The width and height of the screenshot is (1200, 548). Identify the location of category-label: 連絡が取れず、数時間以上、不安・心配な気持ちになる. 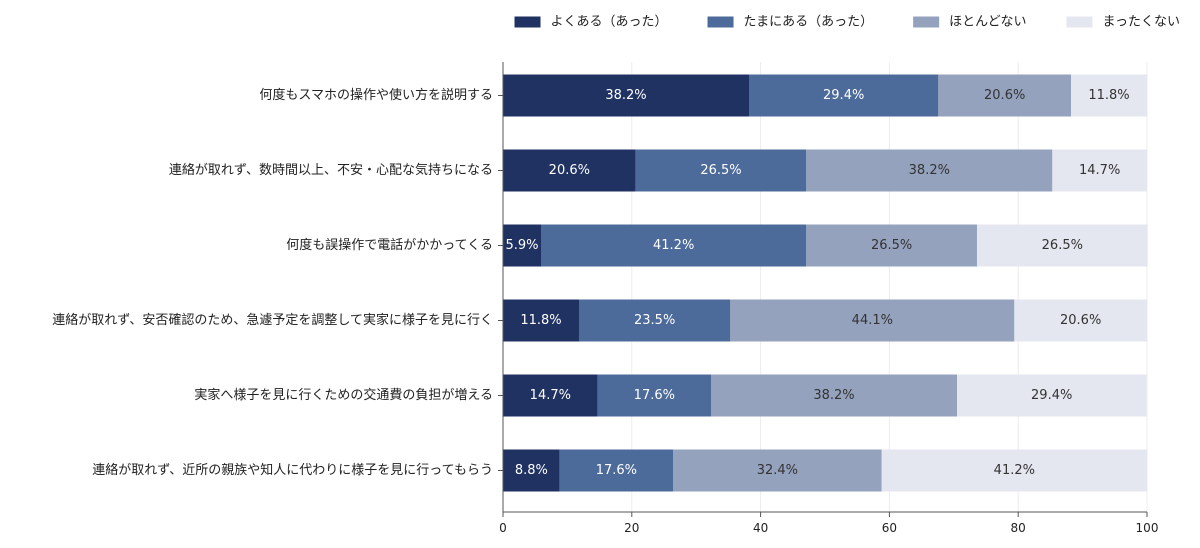
(331, 170).